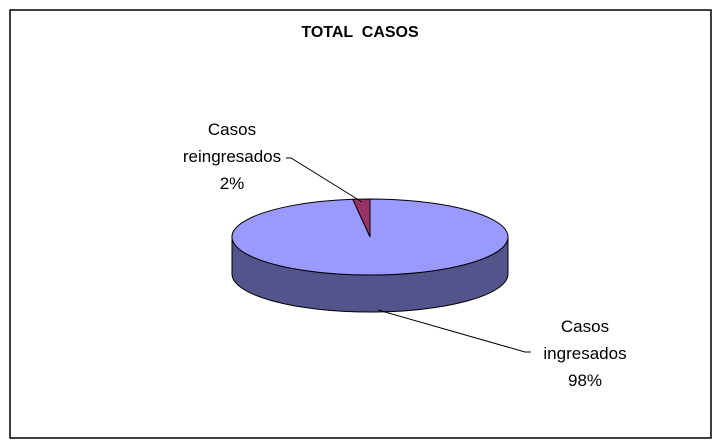 Image resolution: width=720 pixels, height=447 pixels. What do you see at coordinates (360, 32) in the screenshot?
I see `chart-title: TOTAL CASOS` at bounding box center [360, 32].